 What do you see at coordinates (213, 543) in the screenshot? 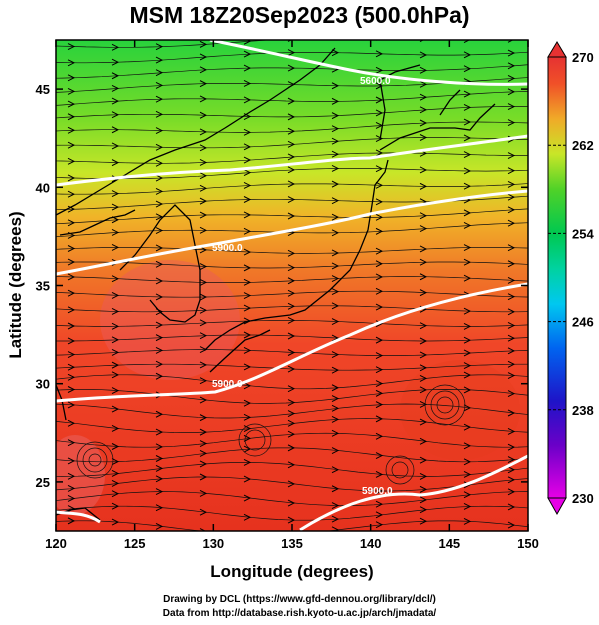
I see `x-tick-label: 130` at bounding box center [213, 543].